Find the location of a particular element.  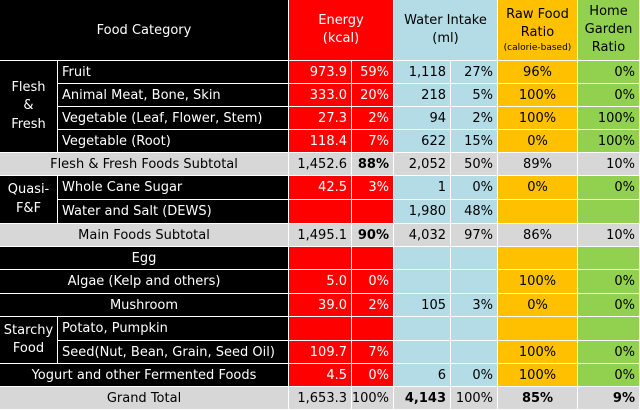

row-vegetable-root-home-ratio: 100% is located at coordinates (609, 141).